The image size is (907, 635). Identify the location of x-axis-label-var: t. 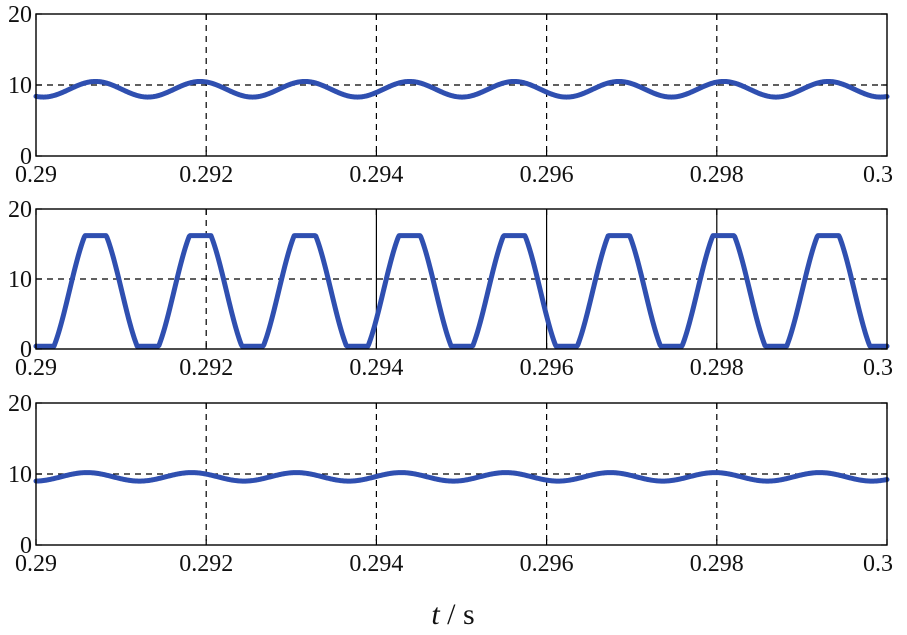
(435, 614).